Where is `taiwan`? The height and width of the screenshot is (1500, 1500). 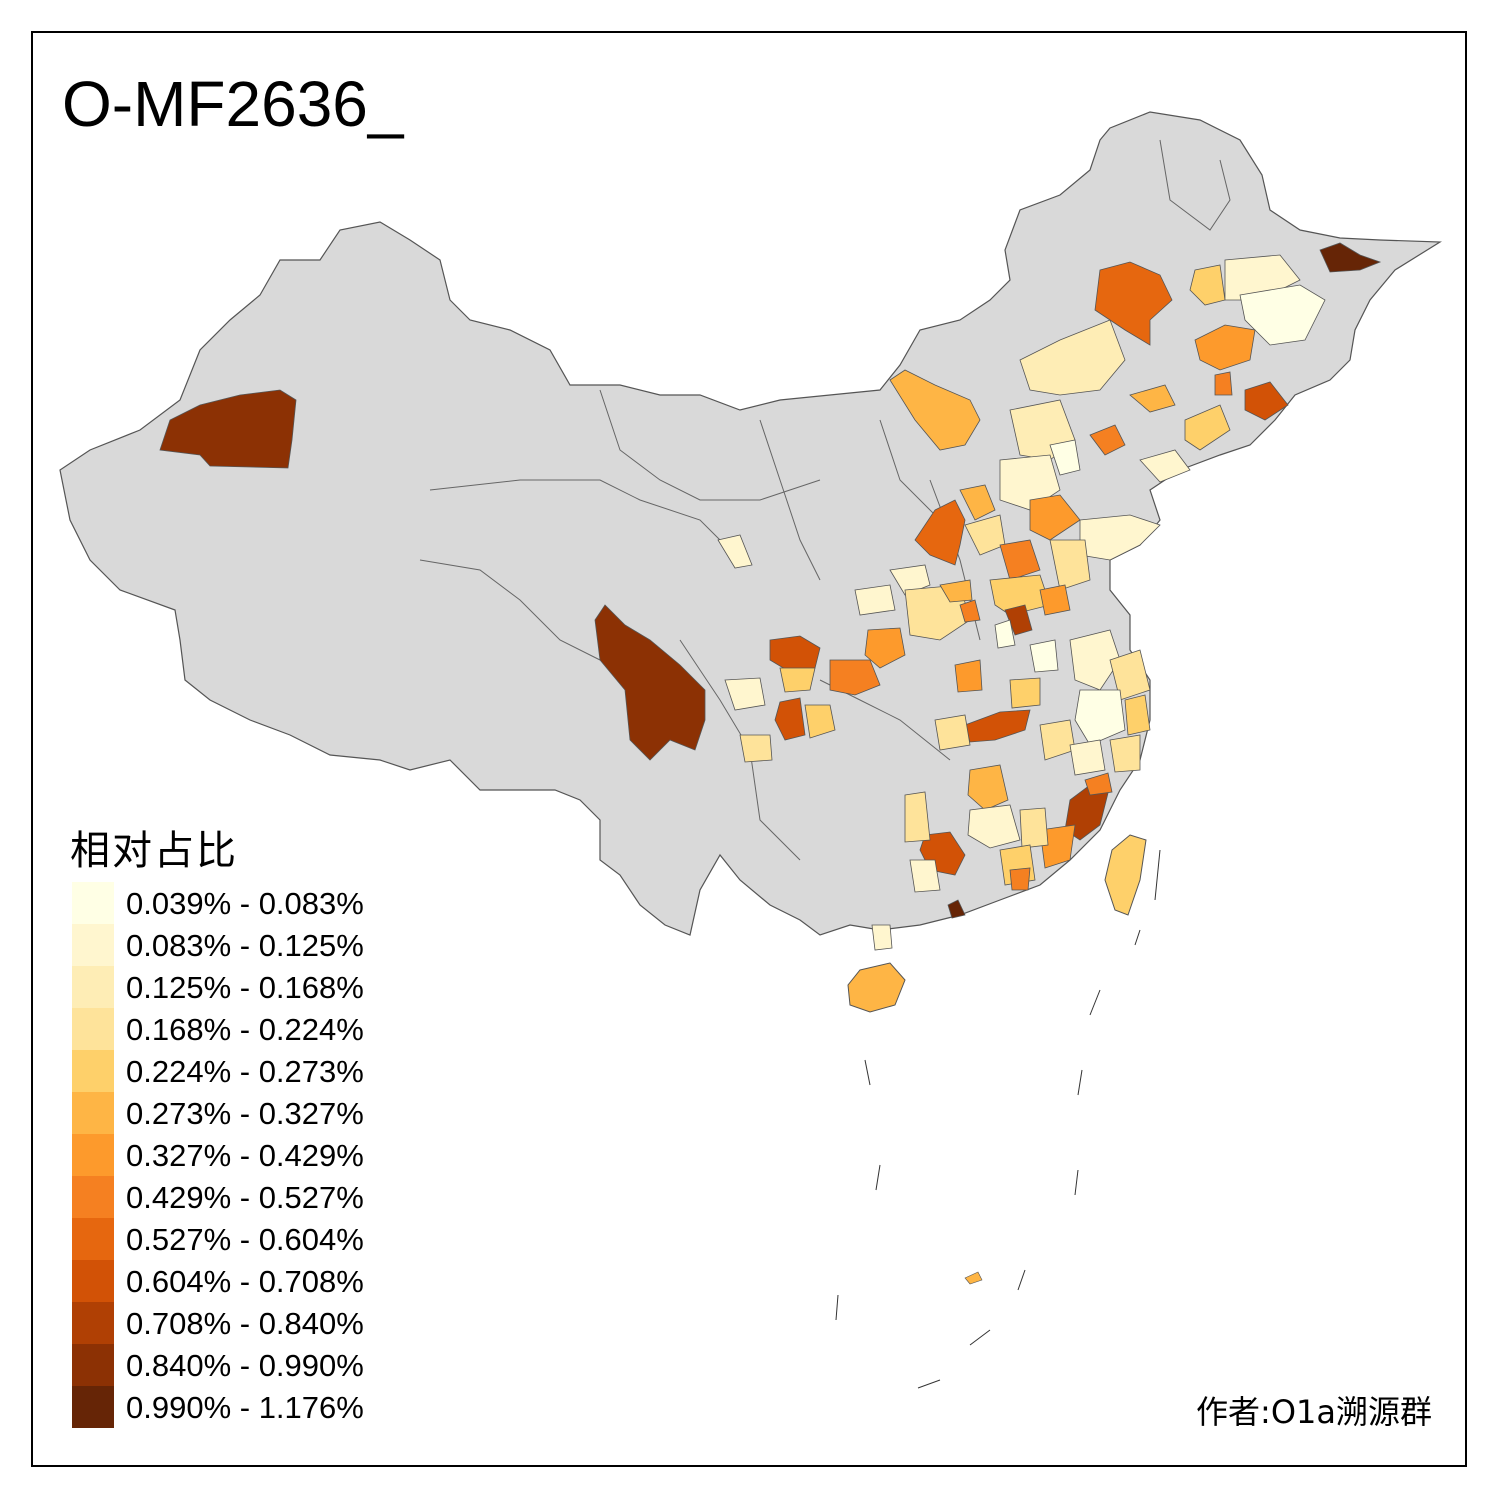
taiwan is located at coordinates (1125, 875).